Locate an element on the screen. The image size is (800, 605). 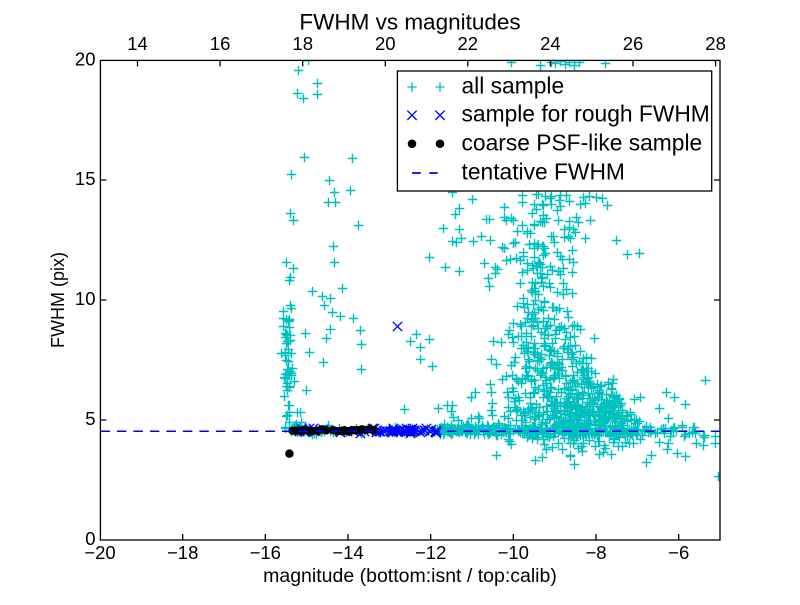
svg-text: 22 is located at coordinates (468, 43).